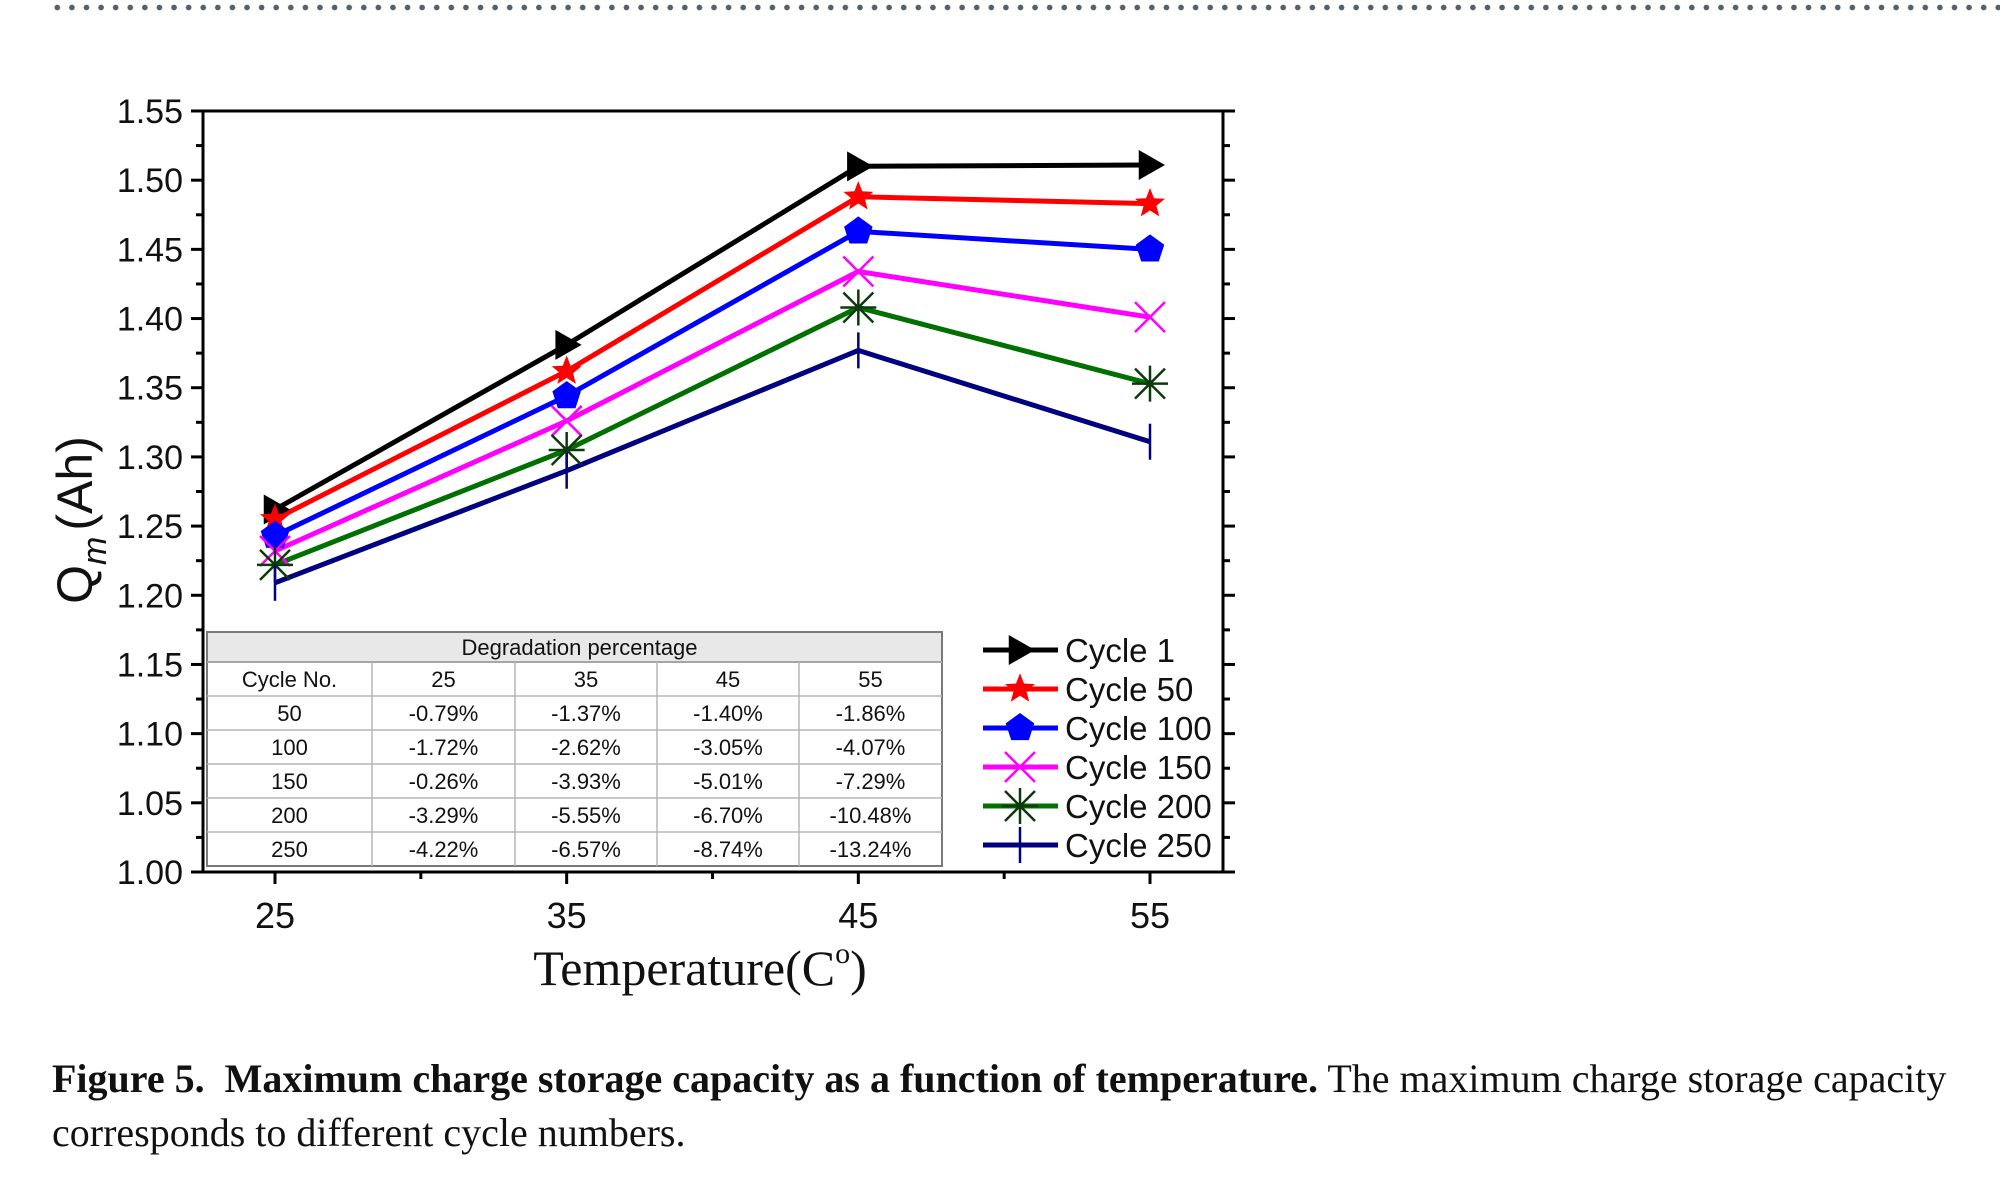 The width and height of the screenshot is (2000, 1179). Describe the element at coordinates (1138, 767) in the screenshot. I see `legend-label: Cycle 150` at that location.